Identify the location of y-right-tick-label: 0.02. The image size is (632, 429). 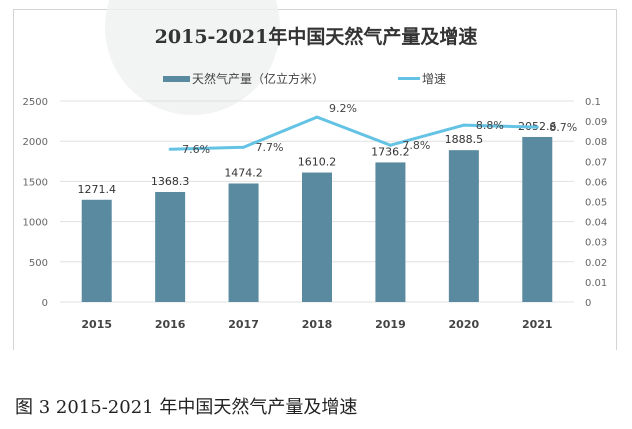
(596, 263).